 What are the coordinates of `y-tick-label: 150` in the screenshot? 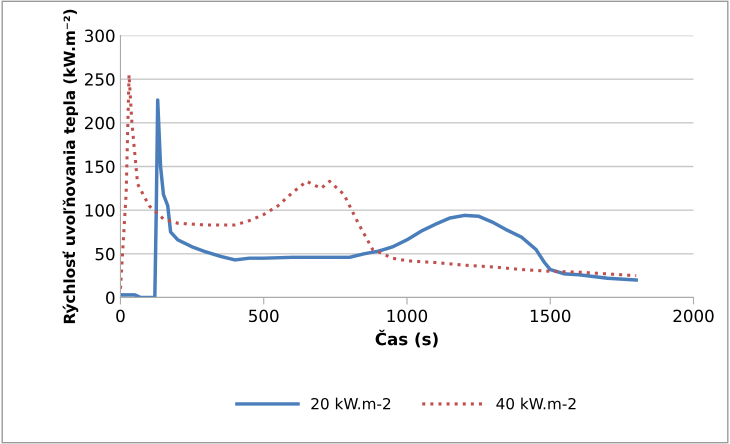 It's located at (100, 167).